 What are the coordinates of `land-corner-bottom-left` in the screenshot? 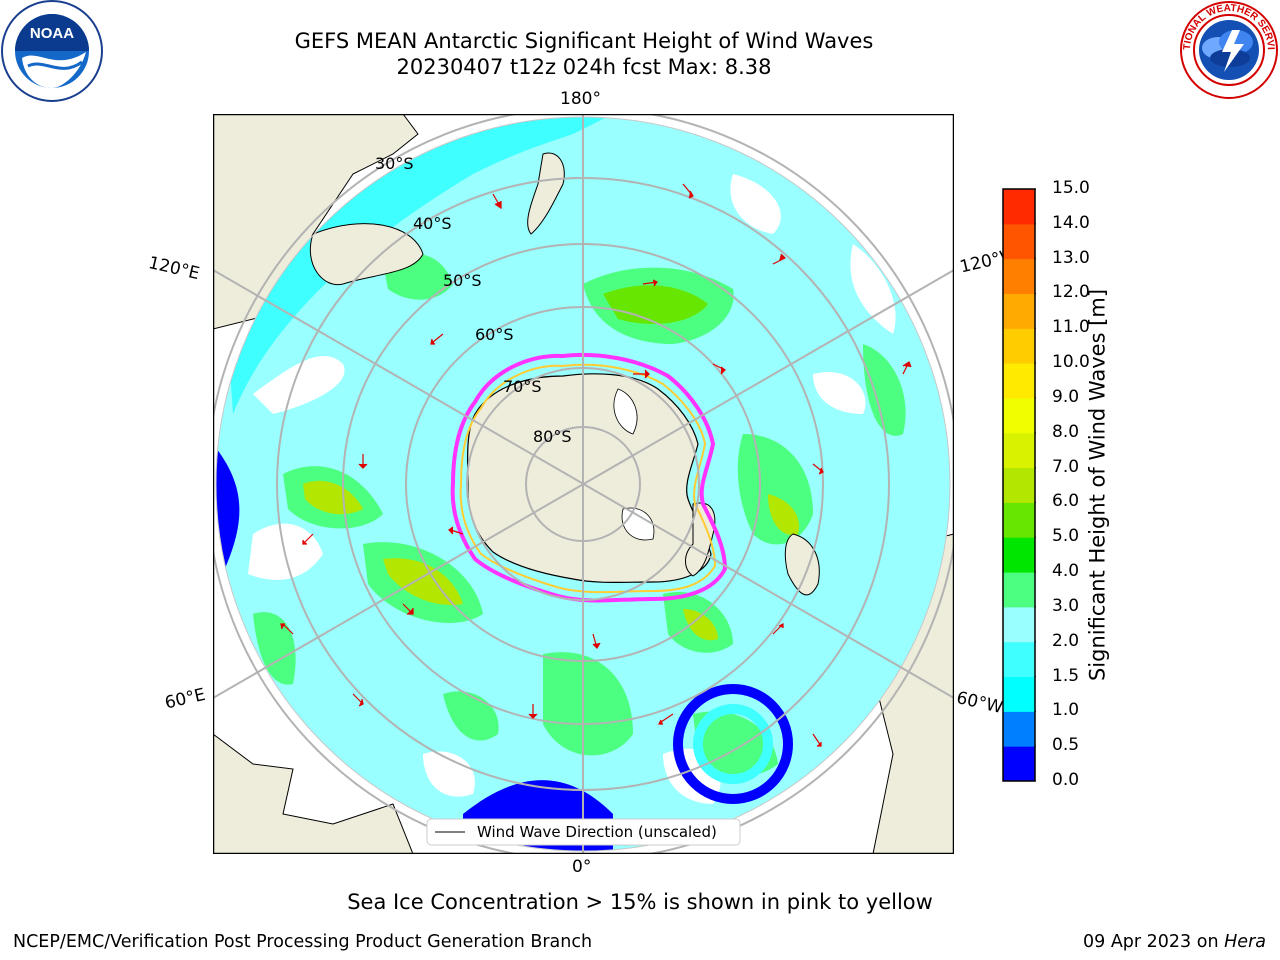 It's located at (313, 793).